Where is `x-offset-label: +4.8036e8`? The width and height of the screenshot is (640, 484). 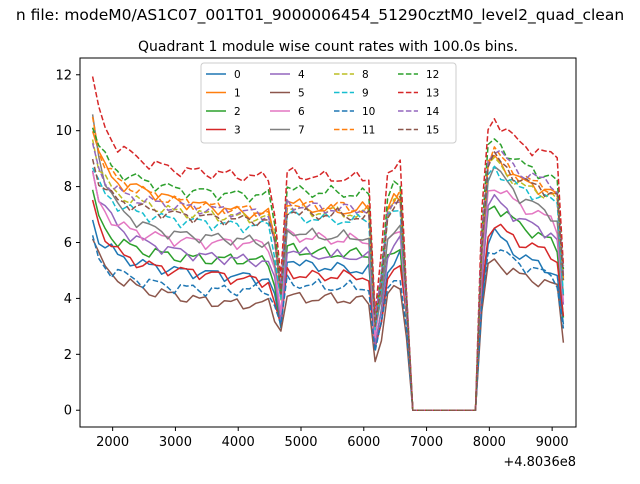
x-offset-label: +4.8036e8 is located at coordinates (539, 462).